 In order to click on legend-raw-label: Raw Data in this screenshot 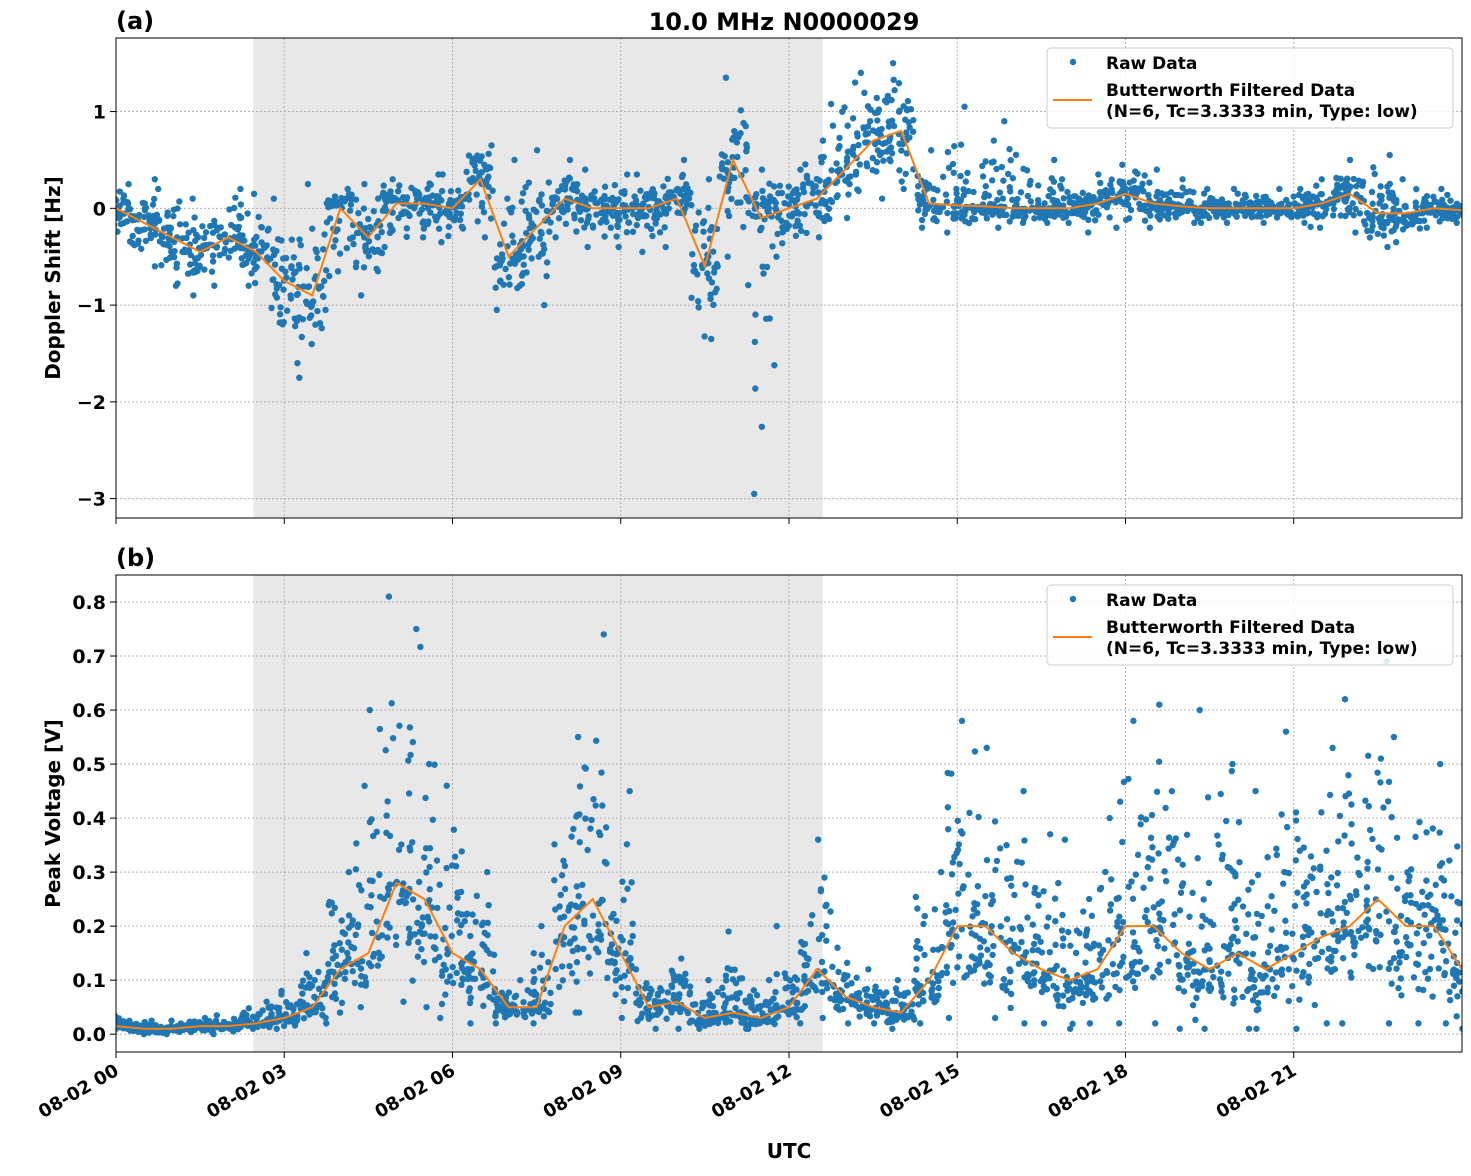, I will do `click(1151, 601)`.